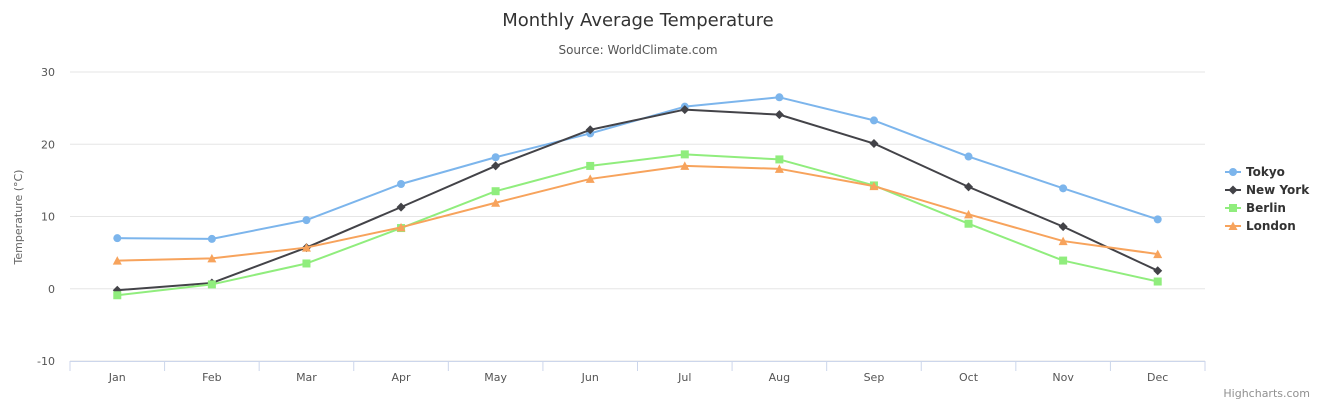 Image resolution: width=1320 pixels, height=405 pixels. Describe the element at coordinates (969, 377) in the screenshot. I see `x-tick-label: Oct` at that location.